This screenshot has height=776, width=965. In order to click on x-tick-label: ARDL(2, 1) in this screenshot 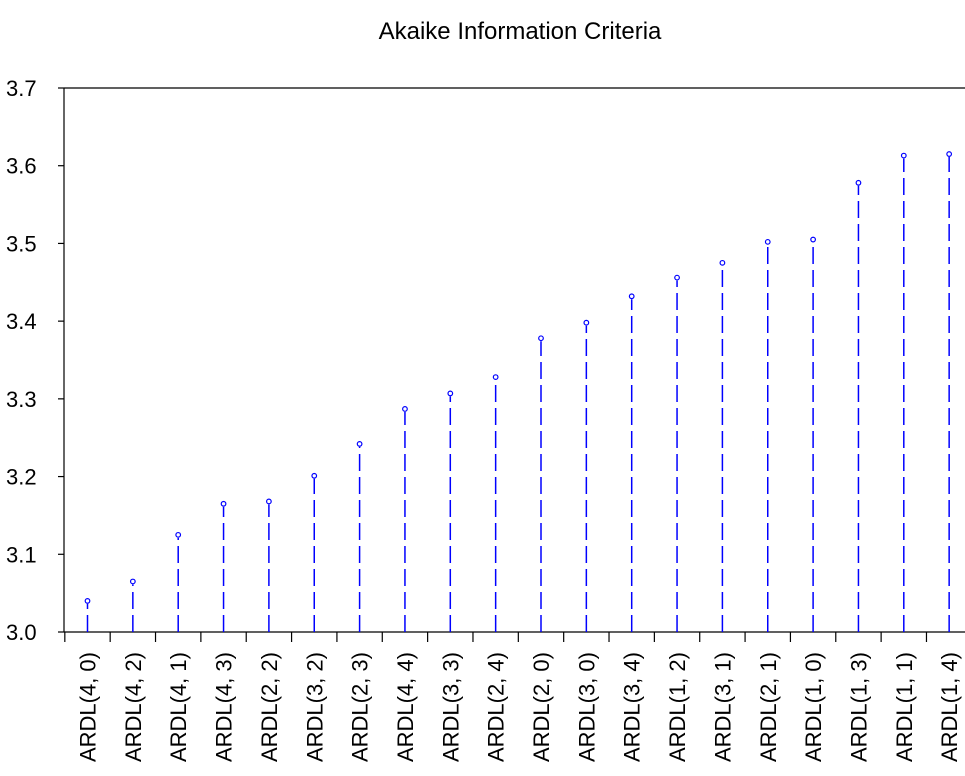, I will do `click(768, 707)`.